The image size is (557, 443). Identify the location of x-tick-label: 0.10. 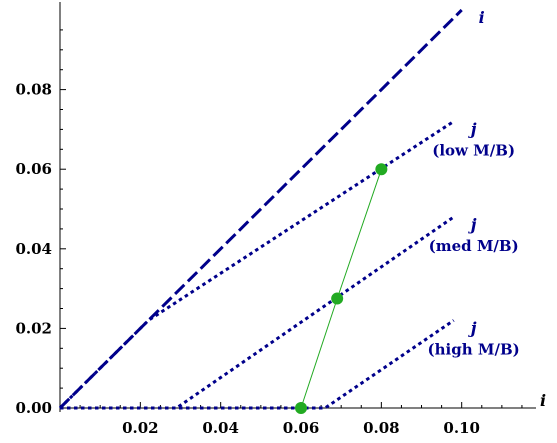
(461, 428).